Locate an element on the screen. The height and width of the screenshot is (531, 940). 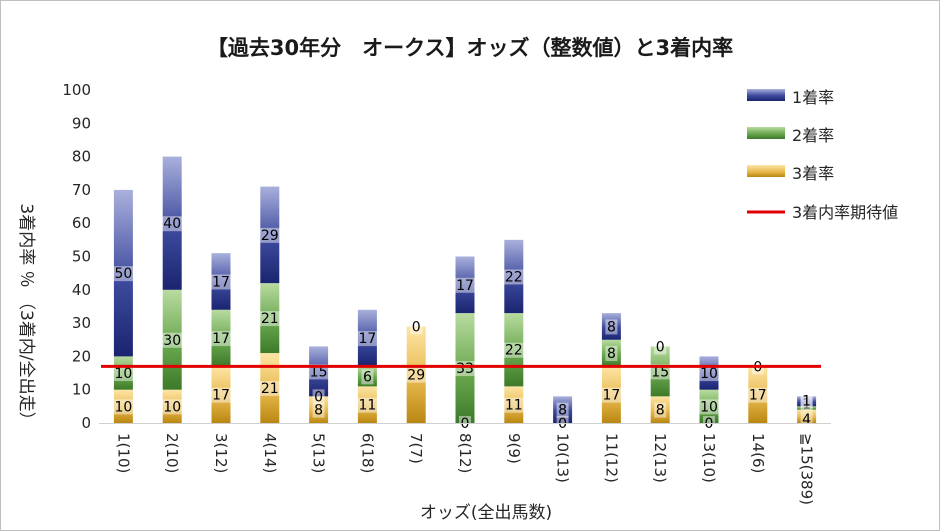
x-tick-label: 7(7) is located at coordinates (416, 448).